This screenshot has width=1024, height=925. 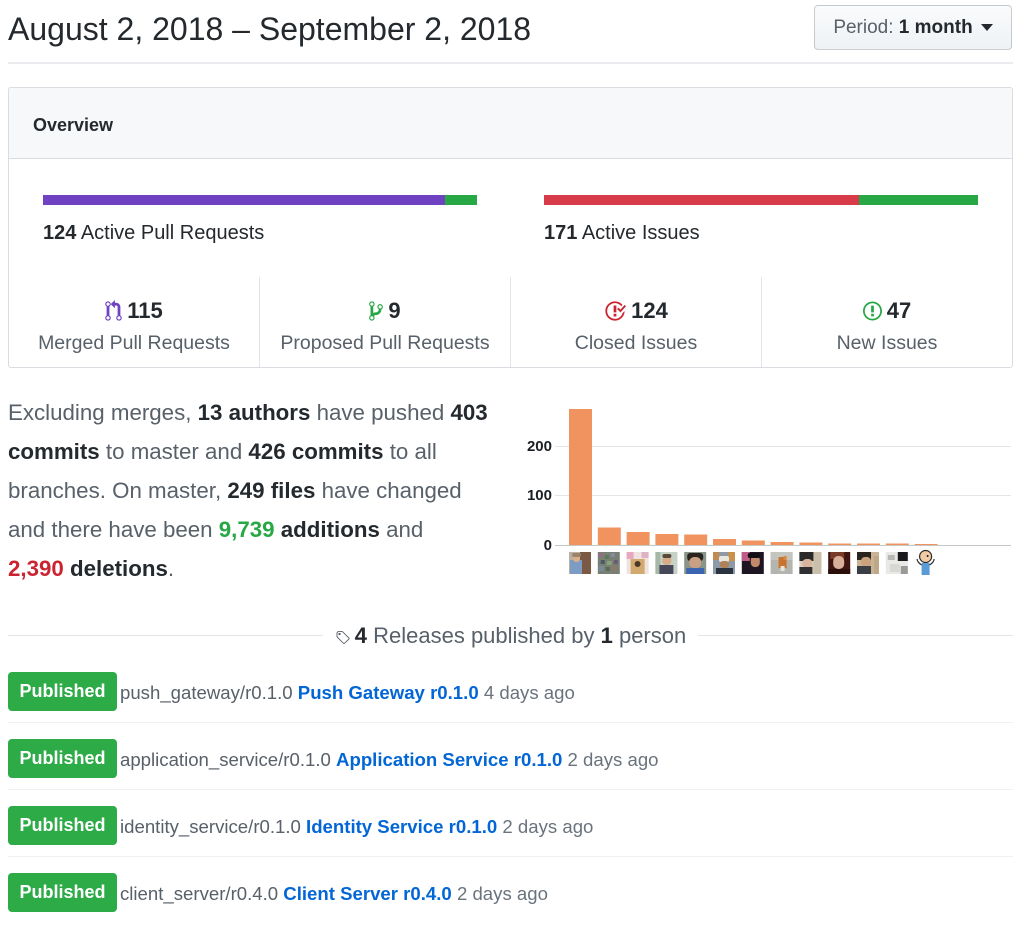 What do you see at coordinates (539, 446) in the screenshot?
I see `svg-text: 200` at bounding box center [539, 446].